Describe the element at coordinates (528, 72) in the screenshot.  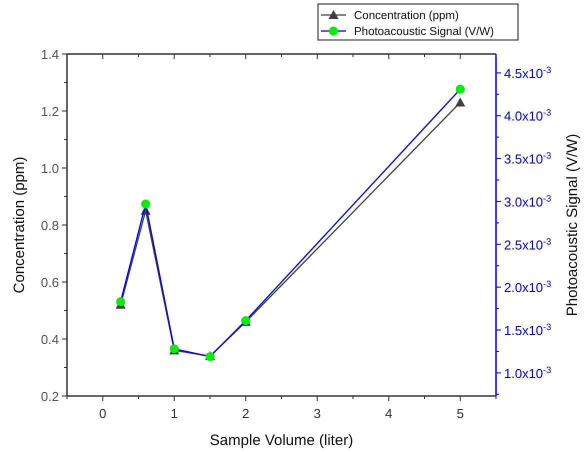
I see `y2-tick-label: 4.5x10$^{-3}$` at that location.